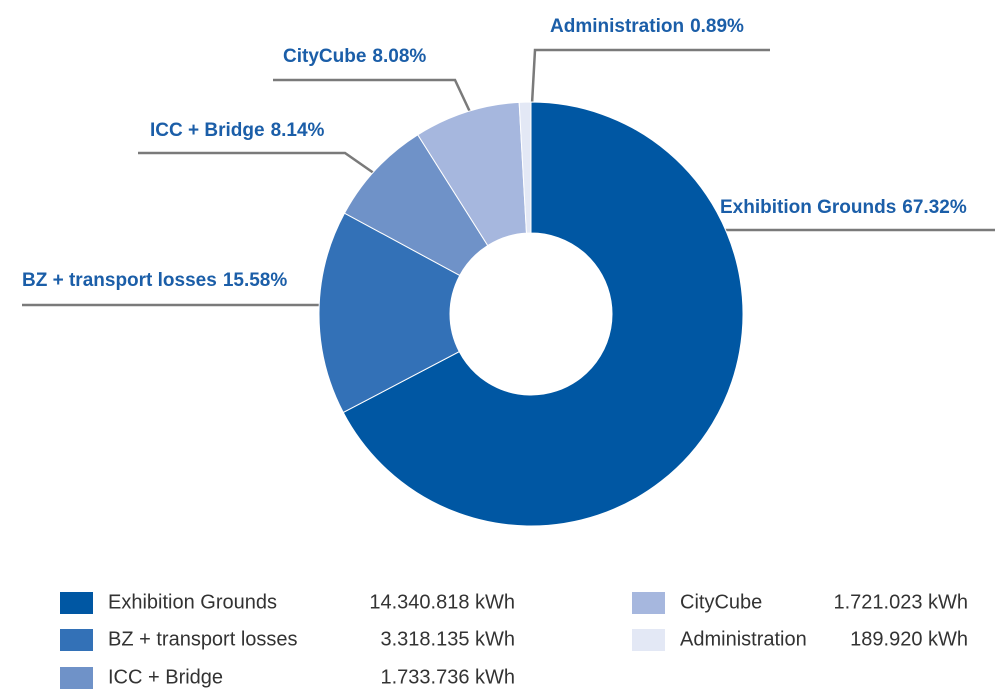  Describe the element at coordinates (298, 130) in the screenshot. I see `slice-label-value: 8.14%` at that location.